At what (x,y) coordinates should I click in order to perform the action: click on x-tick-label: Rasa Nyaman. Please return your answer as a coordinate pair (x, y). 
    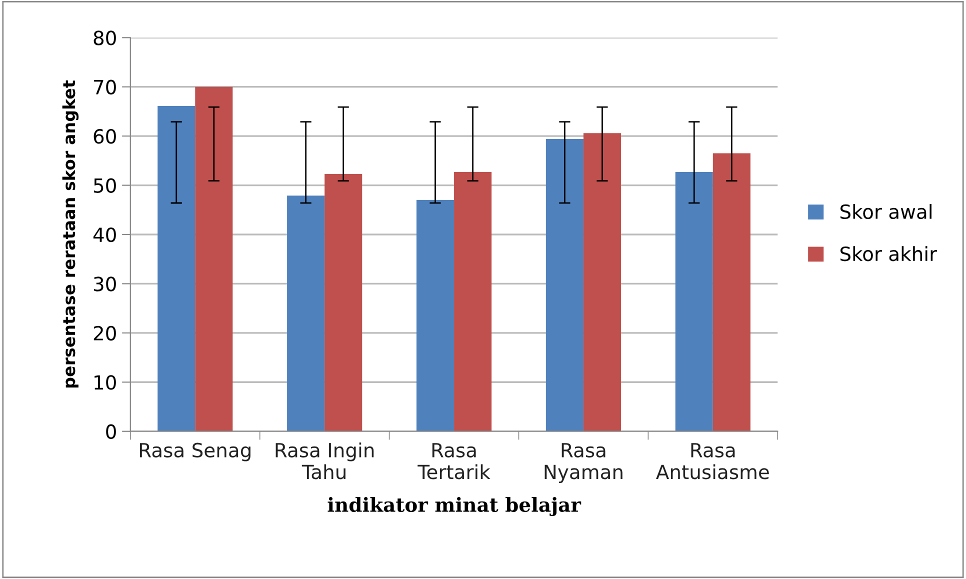
    Looking at the image, I should click on (583, 463).